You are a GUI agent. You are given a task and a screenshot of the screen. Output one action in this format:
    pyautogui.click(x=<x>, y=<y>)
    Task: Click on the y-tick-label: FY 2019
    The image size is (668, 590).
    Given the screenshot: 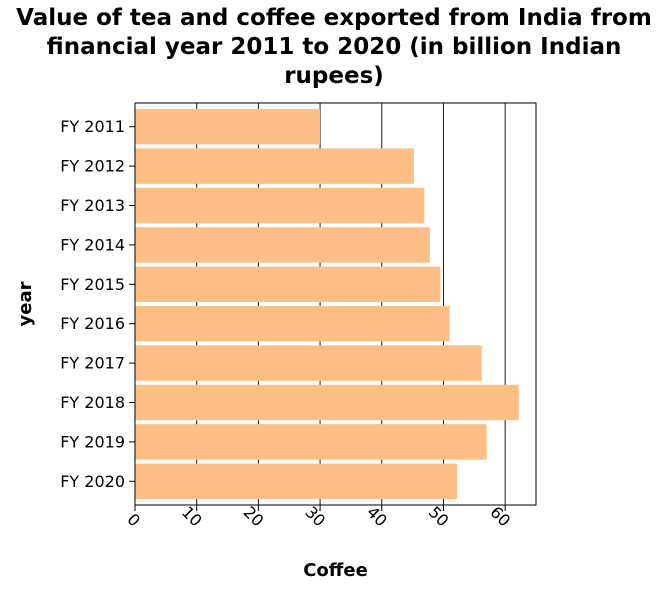 What is the action you would take?
    pyautogui.click(x=92, y=441)
    